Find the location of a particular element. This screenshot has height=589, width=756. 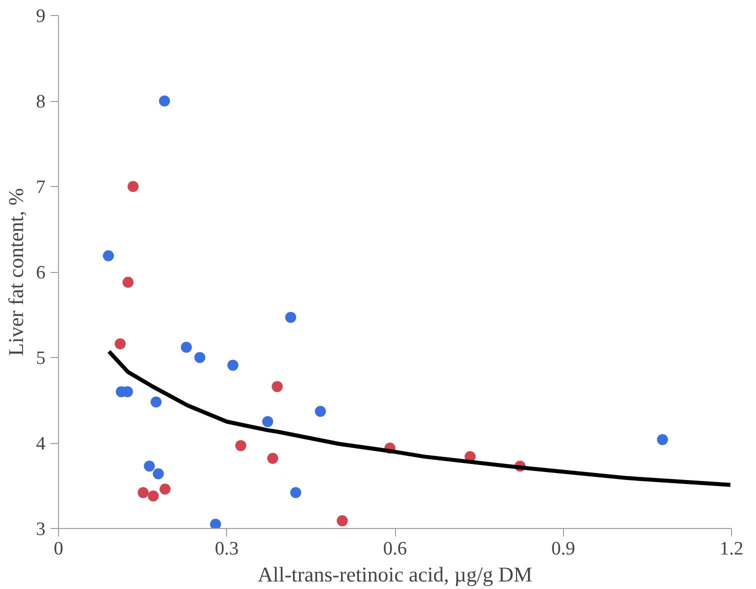

y-axis-title: Liver fat content, % is located at coordinates (16, 272).